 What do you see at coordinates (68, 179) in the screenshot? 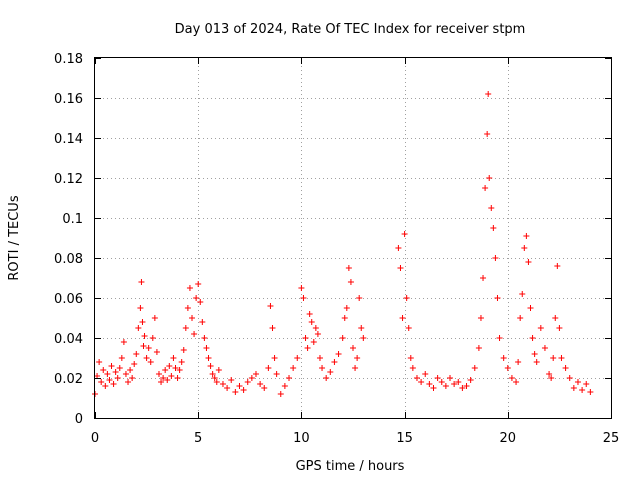
I see `y-tick-label: 0.12` at bounding box center [68, 179].